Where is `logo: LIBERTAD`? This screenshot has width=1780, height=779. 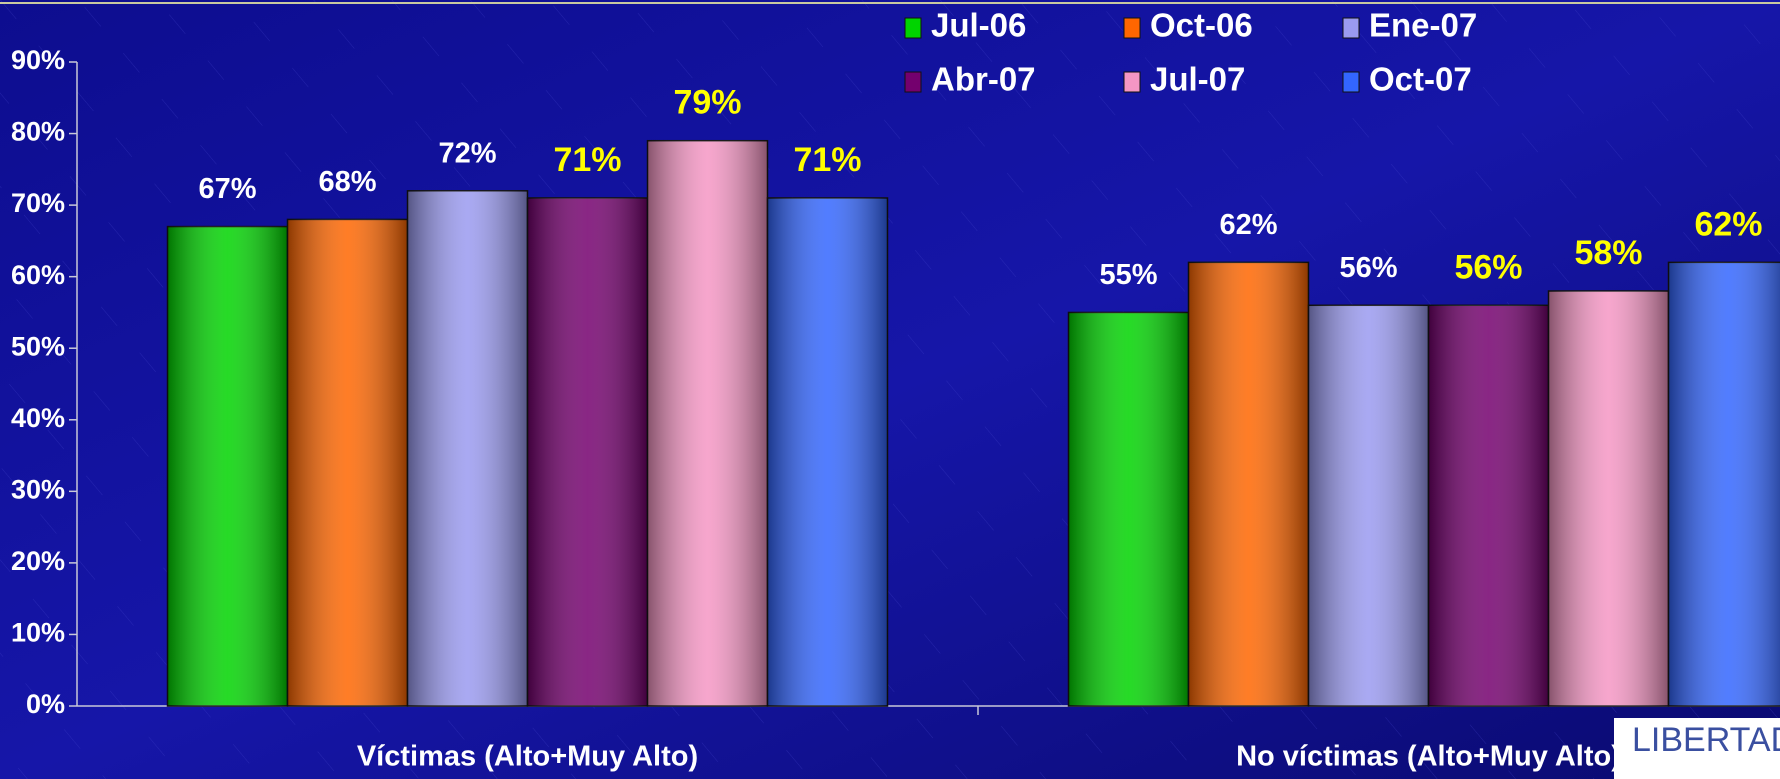
logo: LIBERTAD is located at coordinates (1706, 740).